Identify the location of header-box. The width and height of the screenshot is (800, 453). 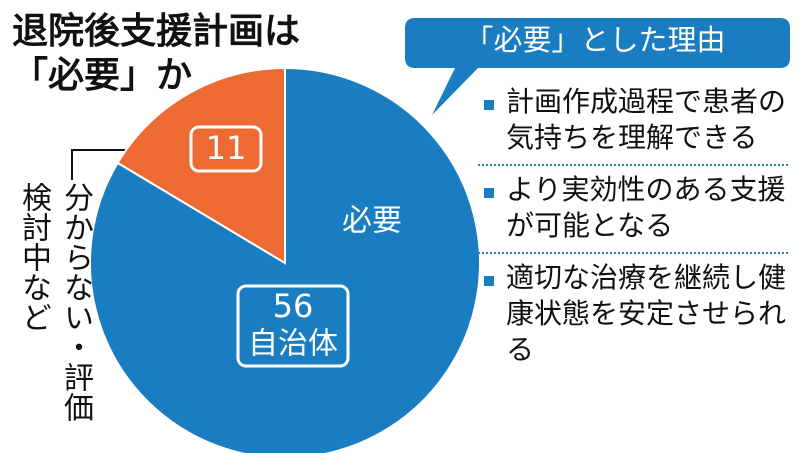
(597, 66).